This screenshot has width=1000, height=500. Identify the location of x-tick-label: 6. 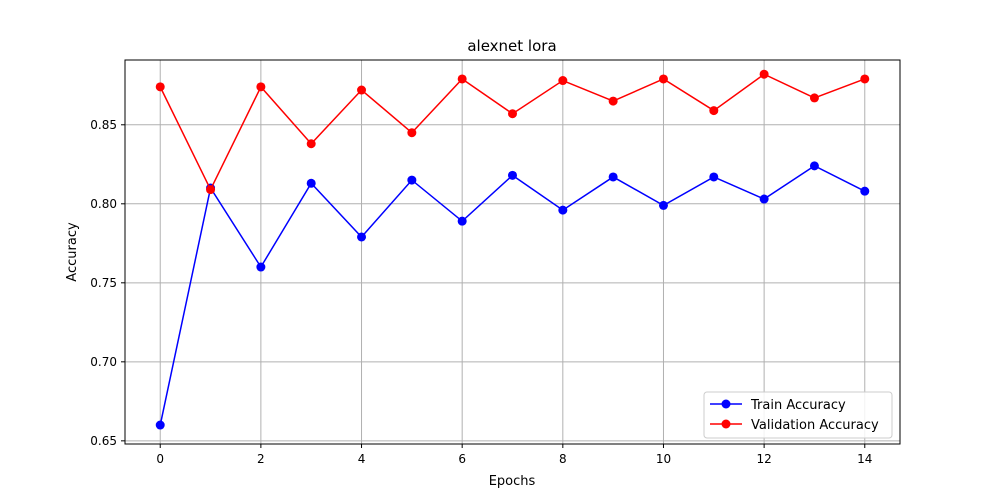
(462, 459).